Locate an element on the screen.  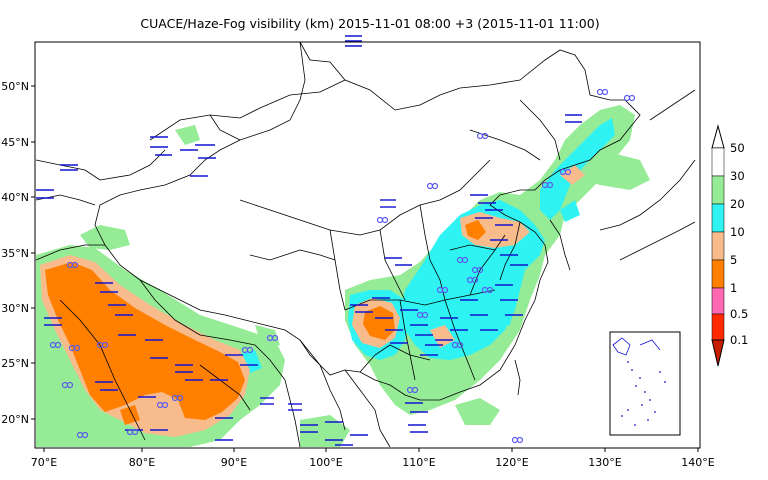
lat-label: 25°N is located at coordinates (15, 363).